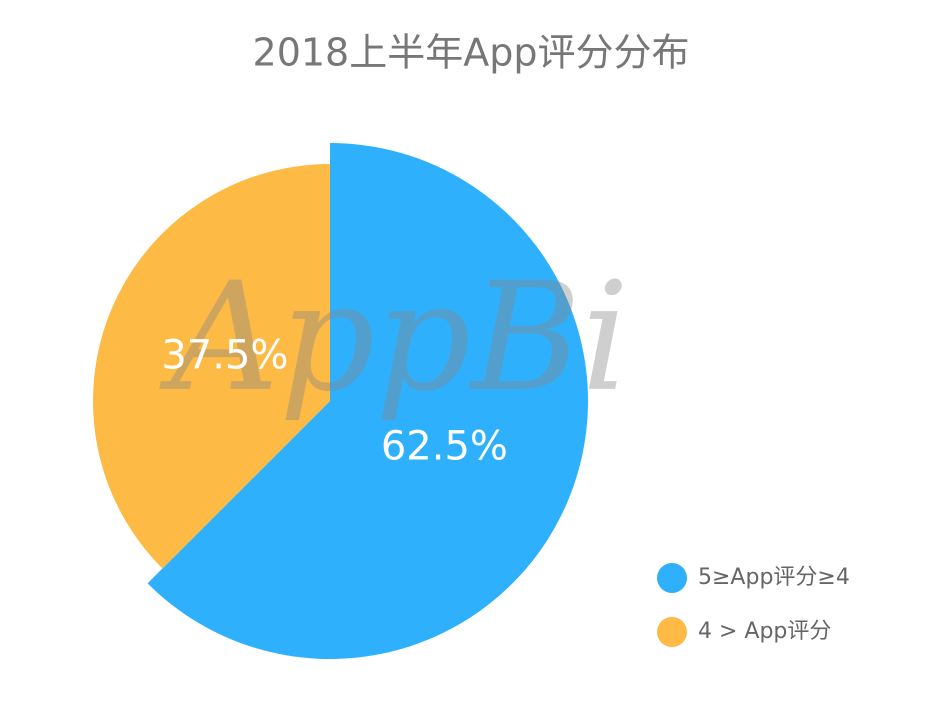 The height and width of the screenshot is (706, 943). What do you see at coordinates (224, 355) in the screenshot?
I see `data-label: 37.5%` at bounding box center [224, 355].